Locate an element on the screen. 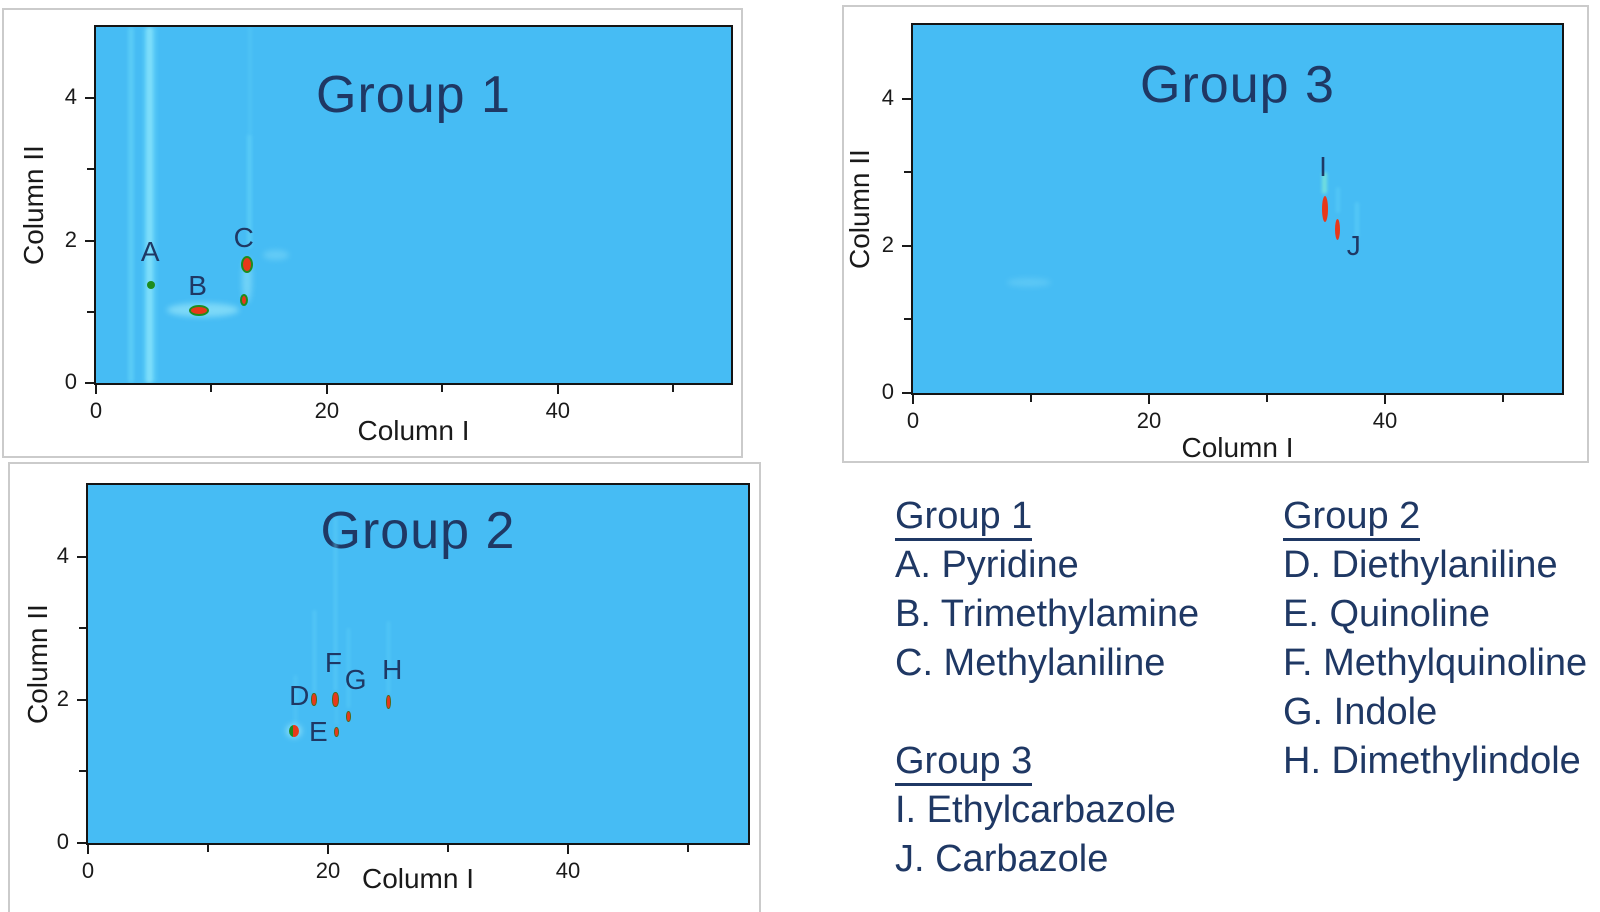 The height and width of the screenshot is (912, 1600). chart-title: Group 3 is located at coordinates (1237, 85).